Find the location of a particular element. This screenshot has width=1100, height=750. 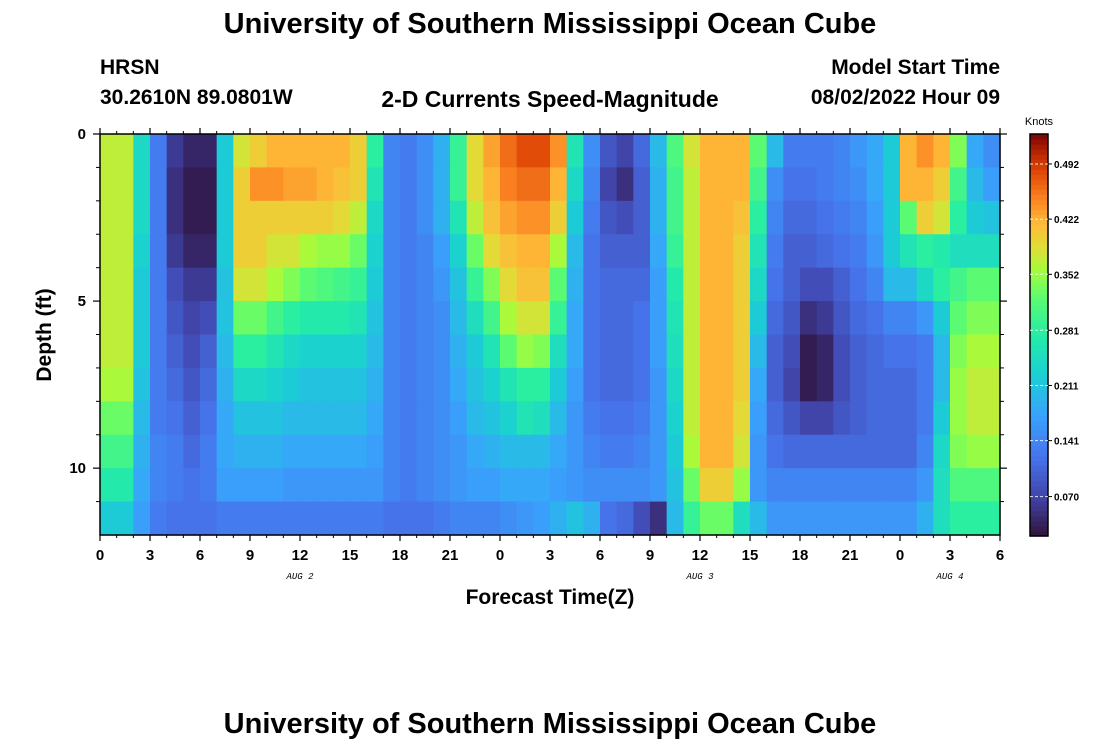

y-tick-label: 10 is located at coordinates (77, 468).